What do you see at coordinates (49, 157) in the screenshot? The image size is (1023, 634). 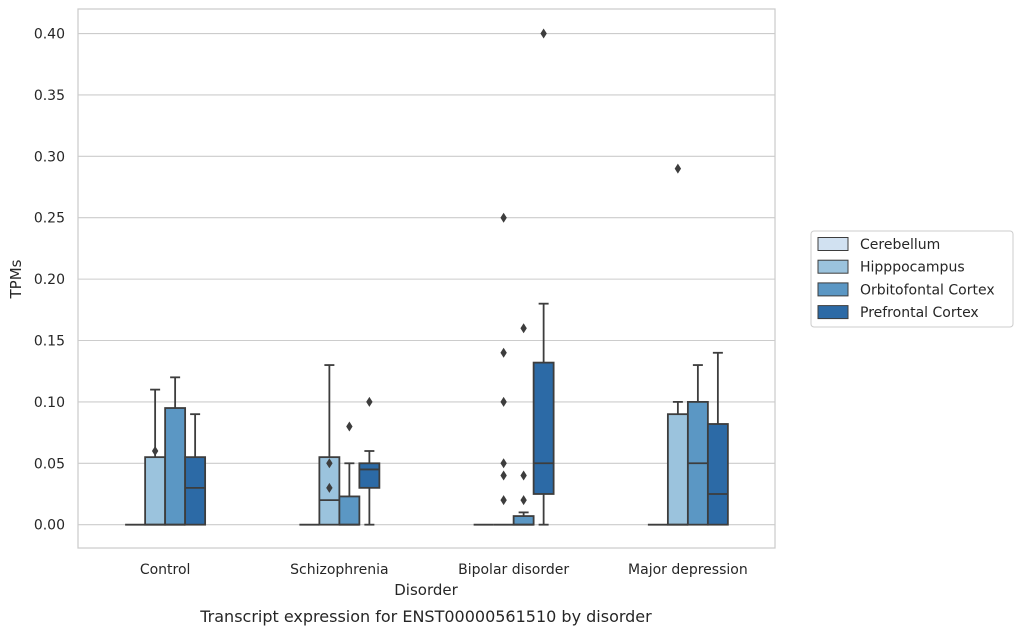 I see `y-tick-label: 0.30` at bounding box center [49, 157].